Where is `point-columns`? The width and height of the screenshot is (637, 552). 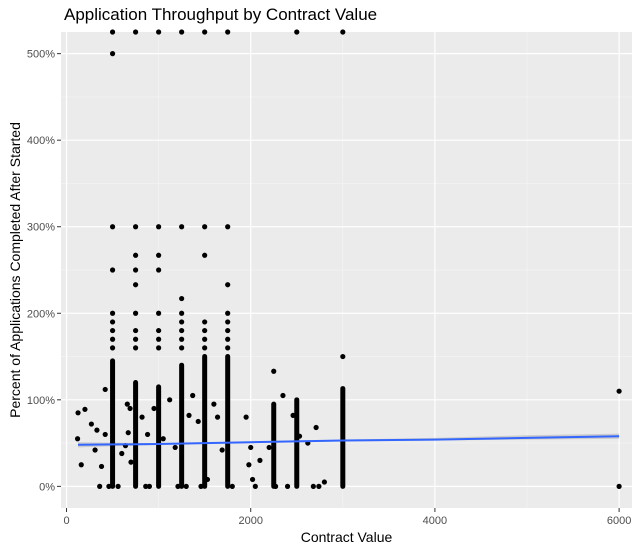 point-columns is located at coordinates (228, 421).